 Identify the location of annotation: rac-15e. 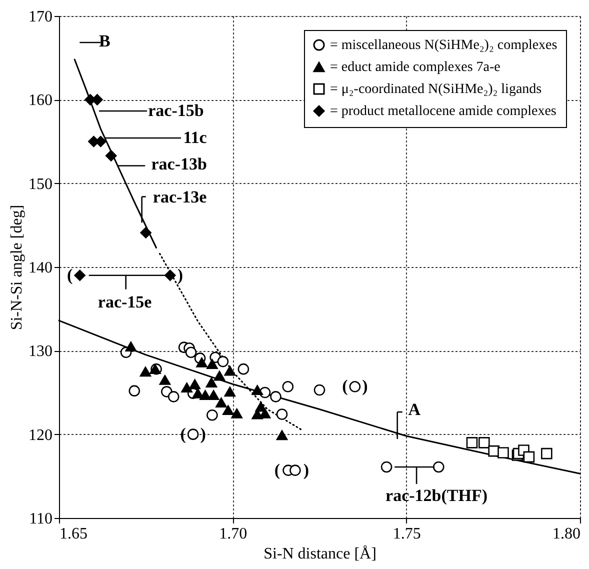
(125, 302).